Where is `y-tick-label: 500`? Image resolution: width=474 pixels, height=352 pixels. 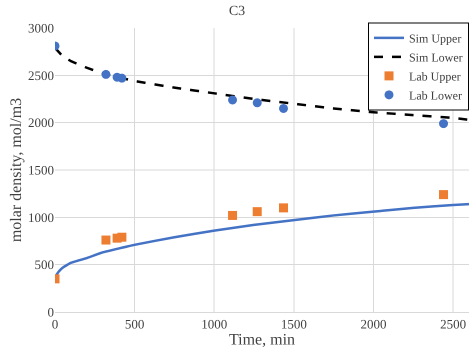
y-tick-label: 500 is located at coordinates (44, 264).